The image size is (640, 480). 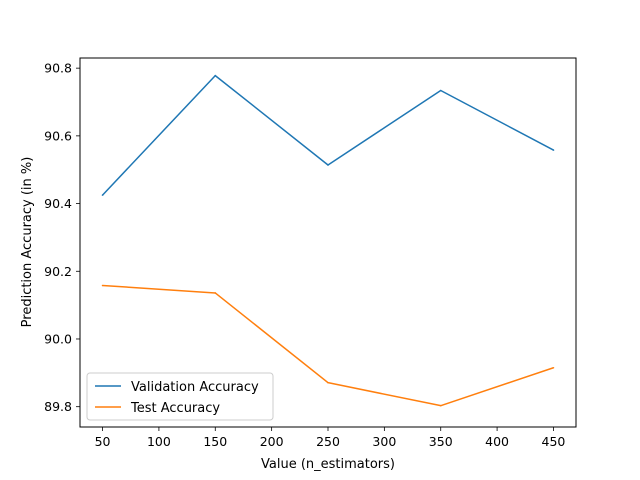 I want to click on x-axis-title: Value (n_estimators), so click(x=328, y=464).